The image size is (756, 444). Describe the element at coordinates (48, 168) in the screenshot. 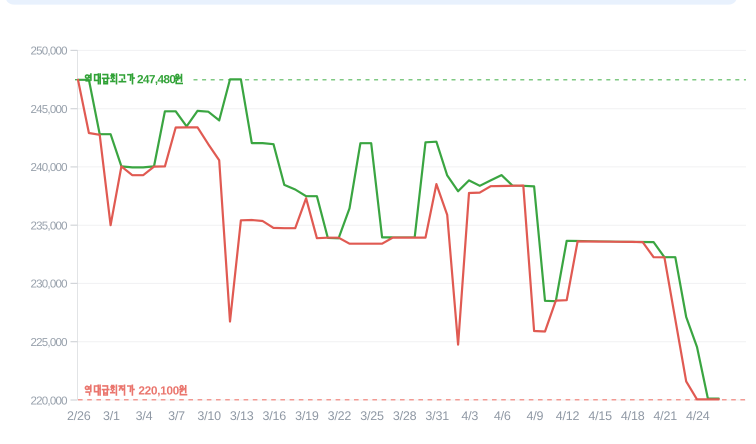

I see `svg-text: 240,000` at that location.